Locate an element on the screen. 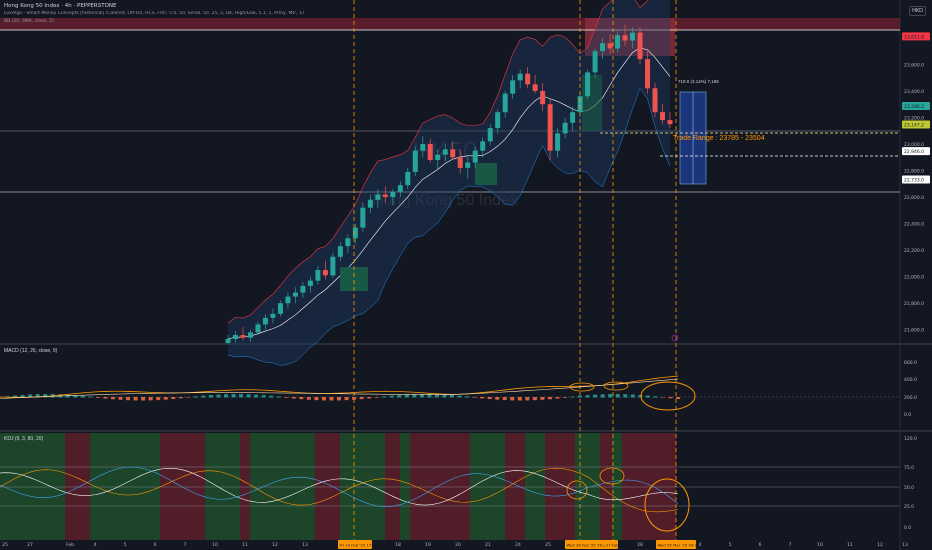  macd-group is located at coordinates (340, 388).